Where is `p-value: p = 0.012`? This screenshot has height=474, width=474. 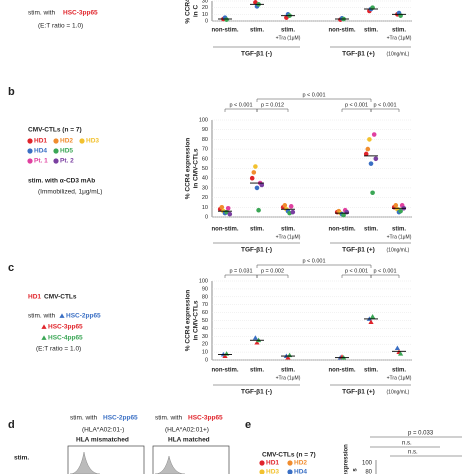
p-value: p = 0.012 is located at coordinates (272, 105).